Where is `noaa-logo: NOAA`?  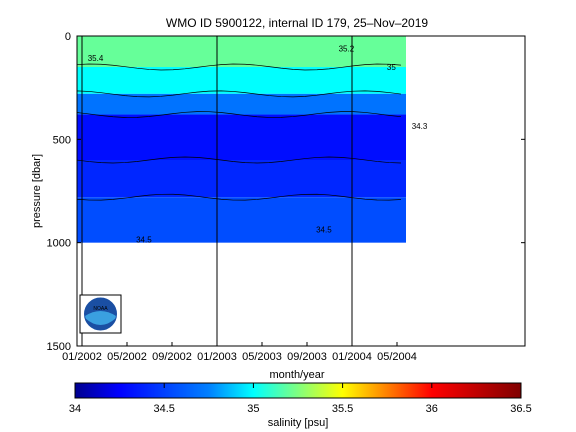
noaa-logo: NOAA is located at coordinates (100, 314).